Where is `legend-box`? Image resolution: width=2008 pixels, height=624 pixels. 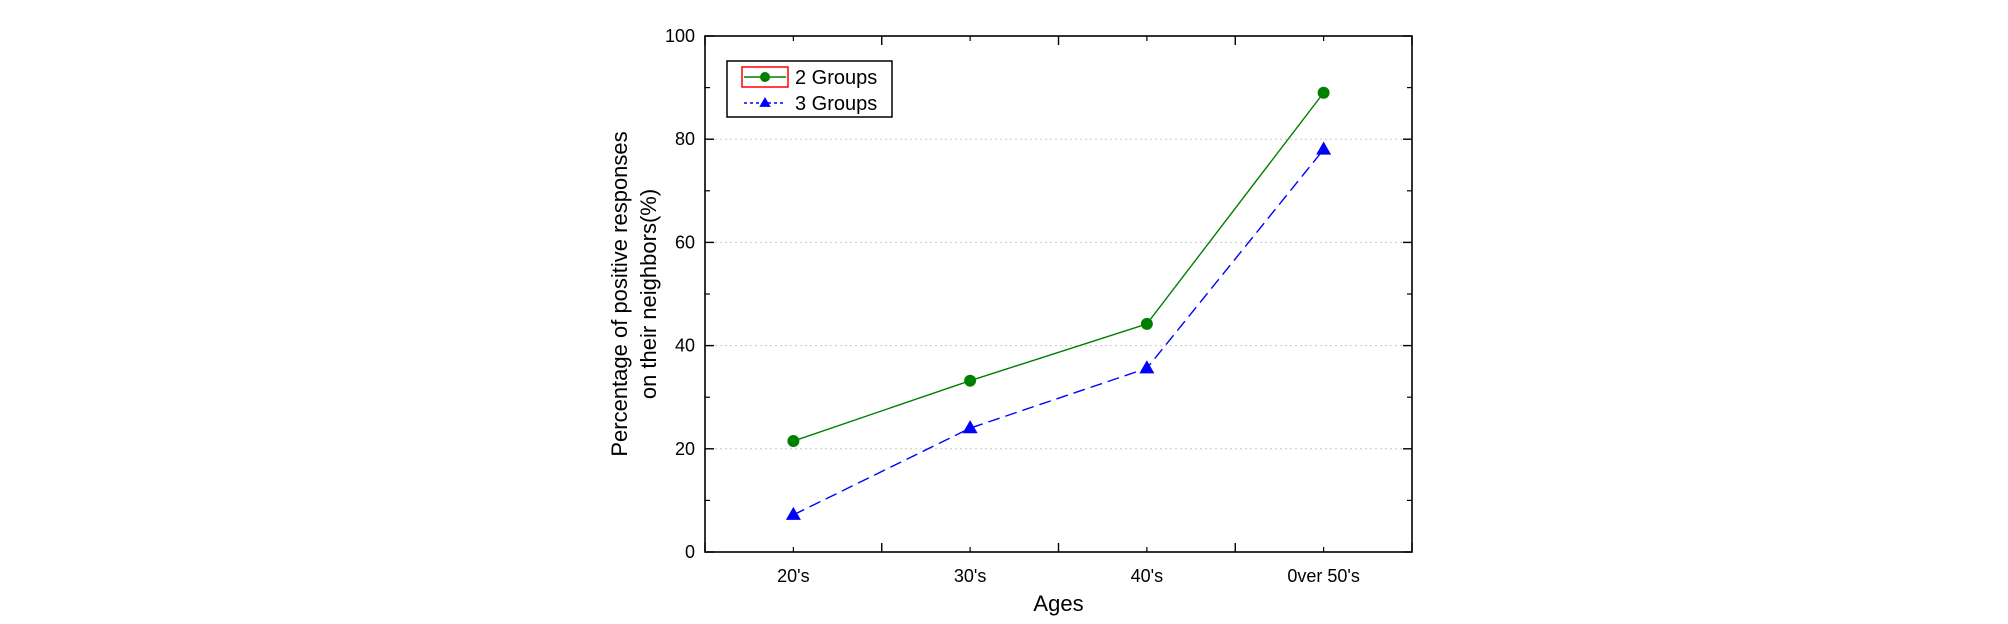
legend-box is located at coordinates (809, 89).